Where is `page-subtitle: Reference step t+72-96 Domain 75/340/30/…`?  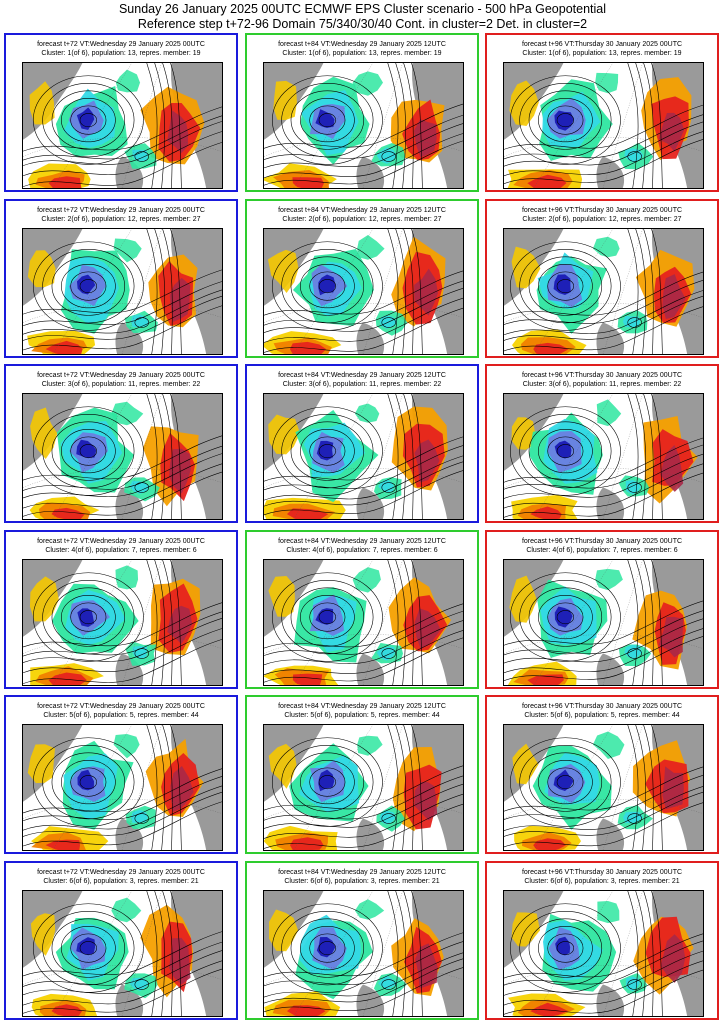
page-subtitle: Reference step t+72-96 Domain 75/340/30/… is located at coordinates (362, 24).